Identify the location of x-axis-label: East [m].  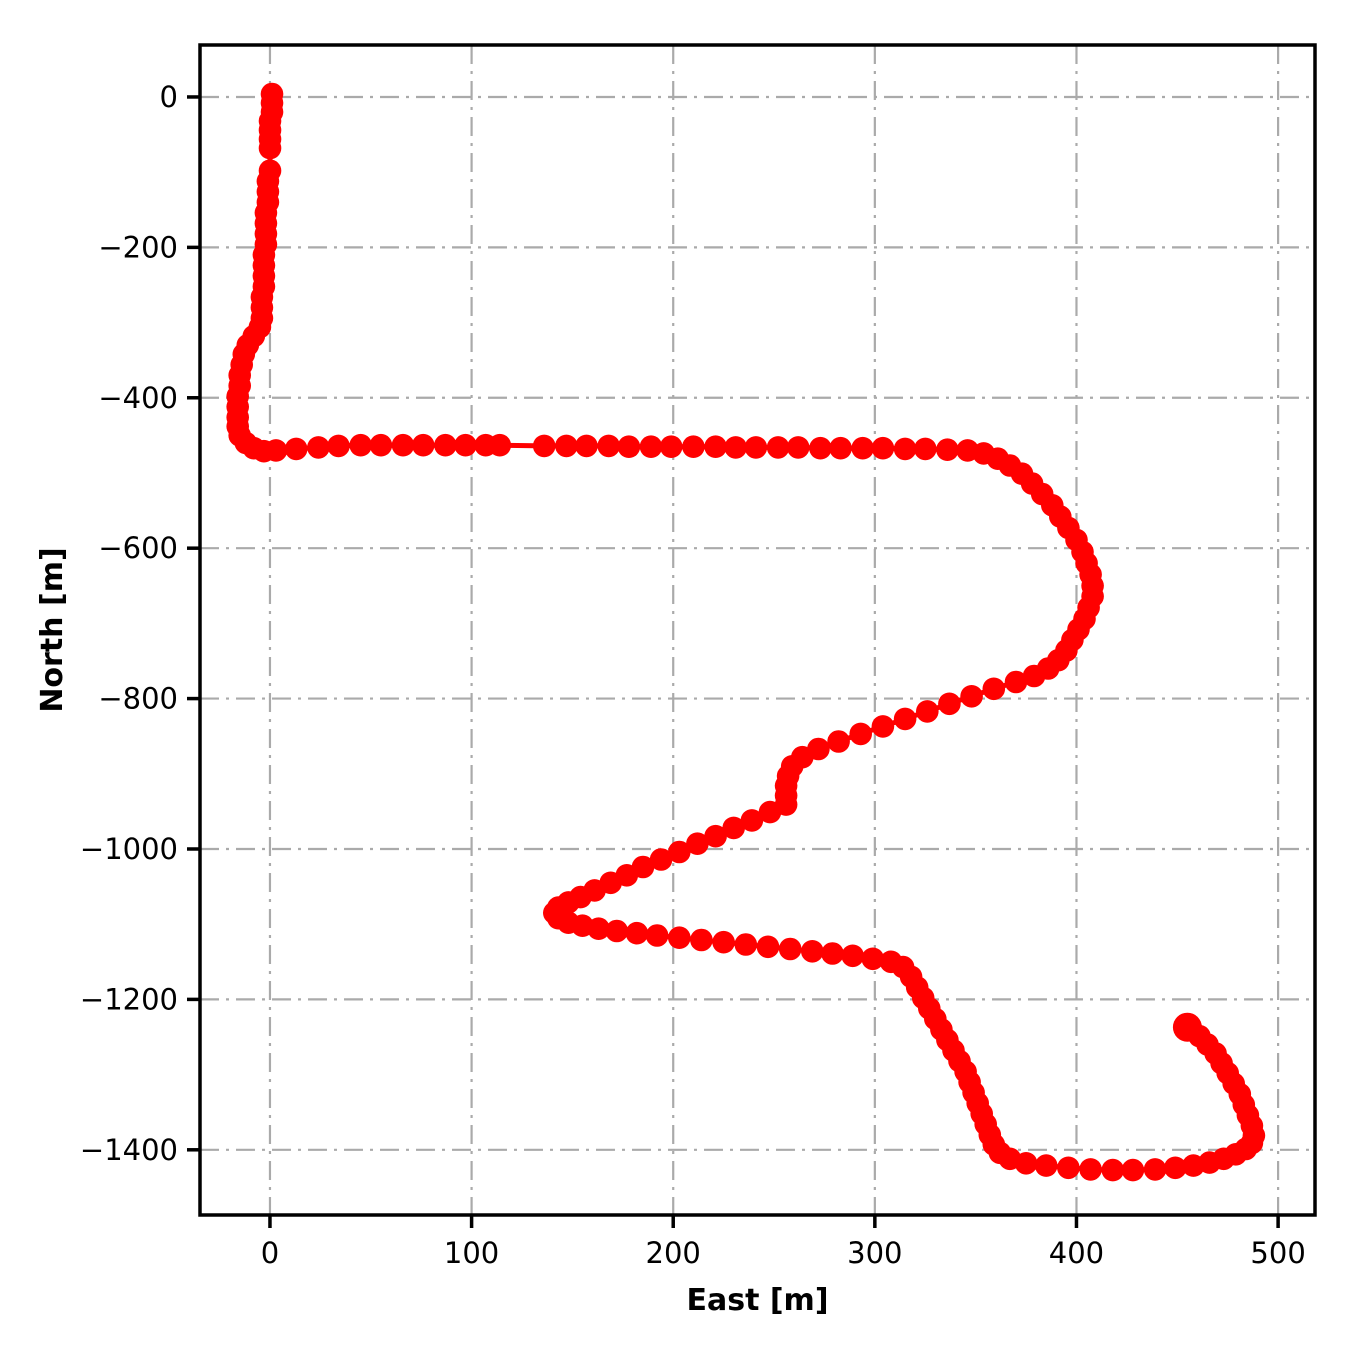
(757, 1300).